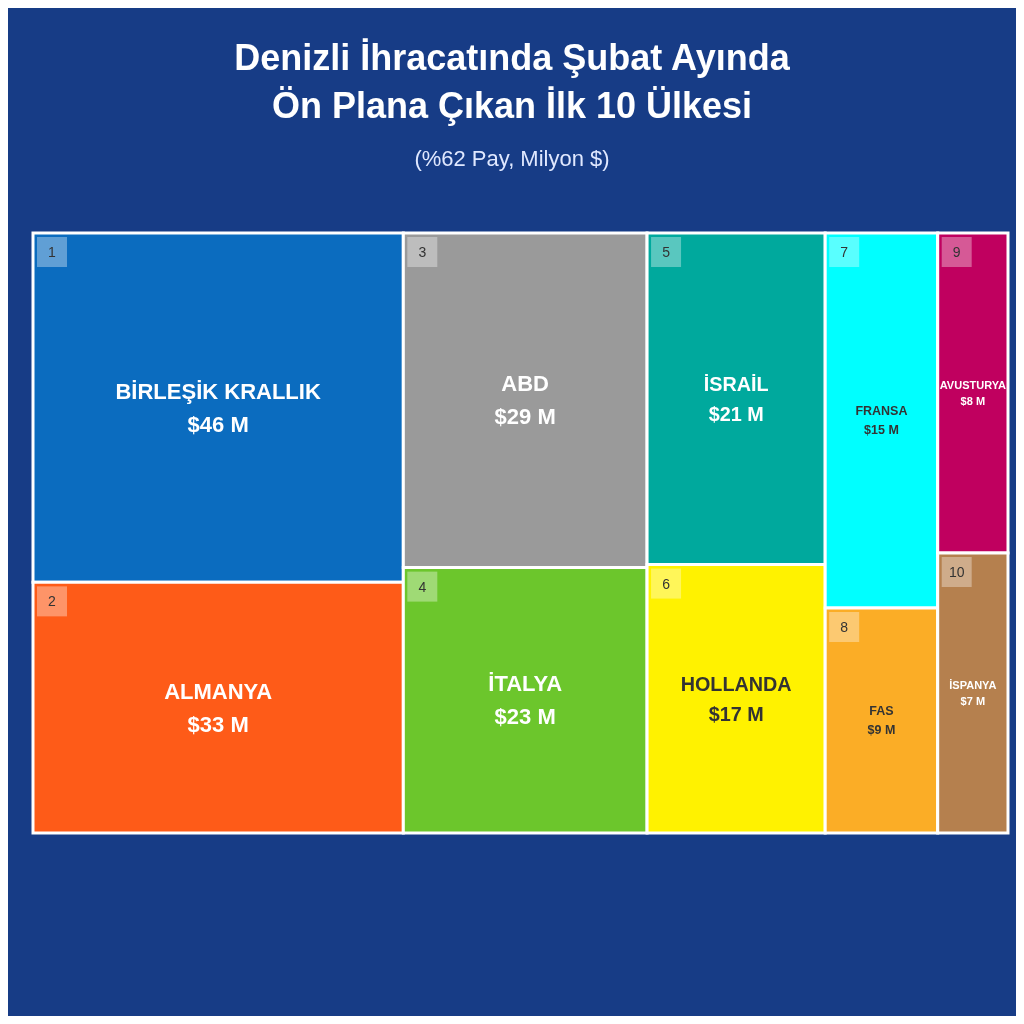 This screenshot has width=1024, height=1024. What do you see at coordinates (218, 391) in the screenshot?
I see `category-label: BİRLEŞİK KRALLIK` at bounding box center [218, 391].